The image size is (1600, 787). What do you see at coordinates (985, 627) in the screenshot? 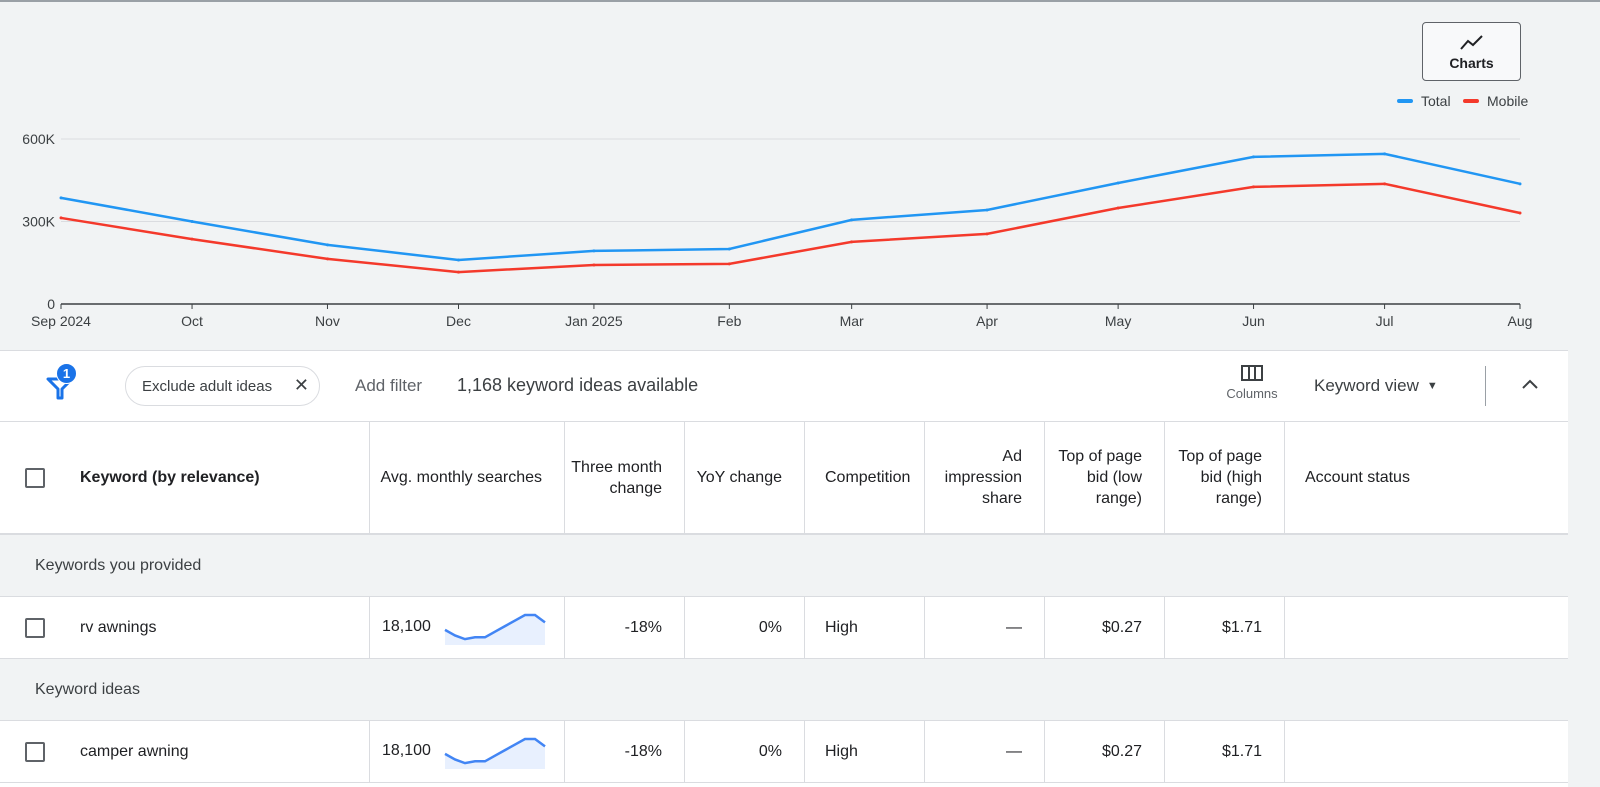
I see `cell-ad-impression-share: —` at bounding box center [985, 627].